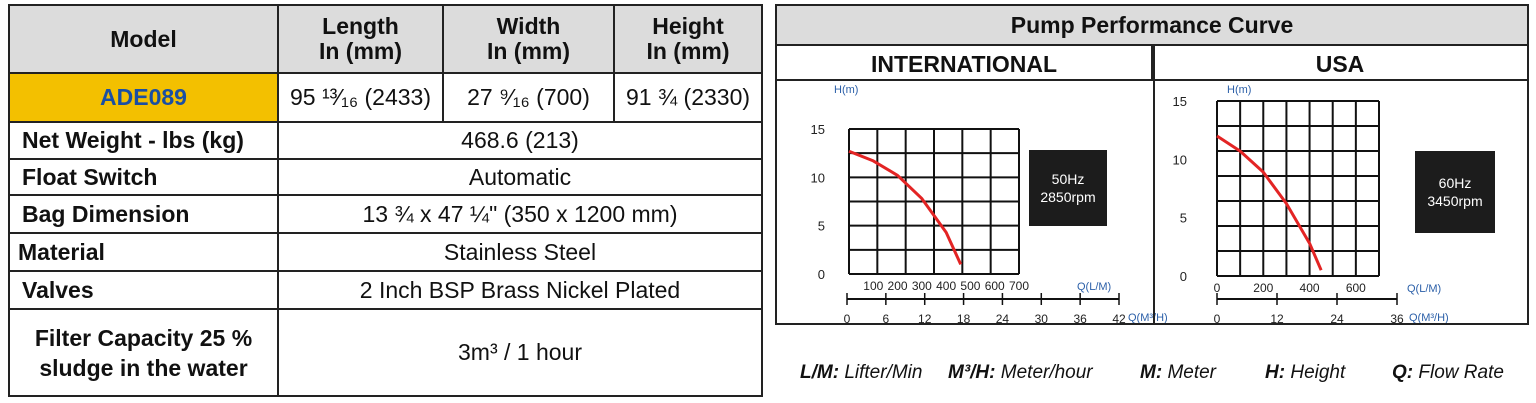 The height and width of the screenshot is (403, 1536). I want to click on intl-xtick-label: 400, so click(946, 286).